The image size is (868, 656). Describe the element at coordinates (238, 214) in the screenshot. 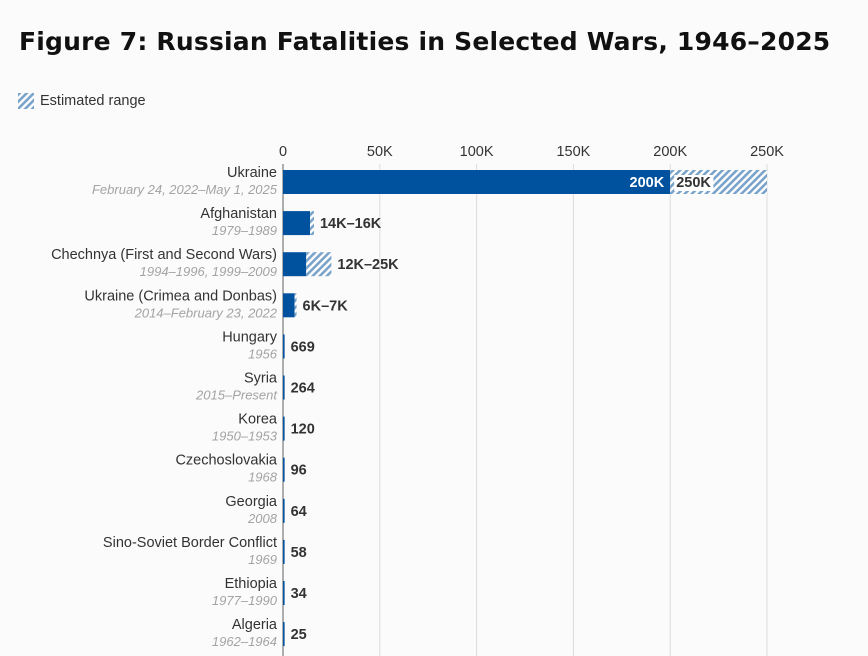

I see `war-name-label: Afghanistan` at that location.